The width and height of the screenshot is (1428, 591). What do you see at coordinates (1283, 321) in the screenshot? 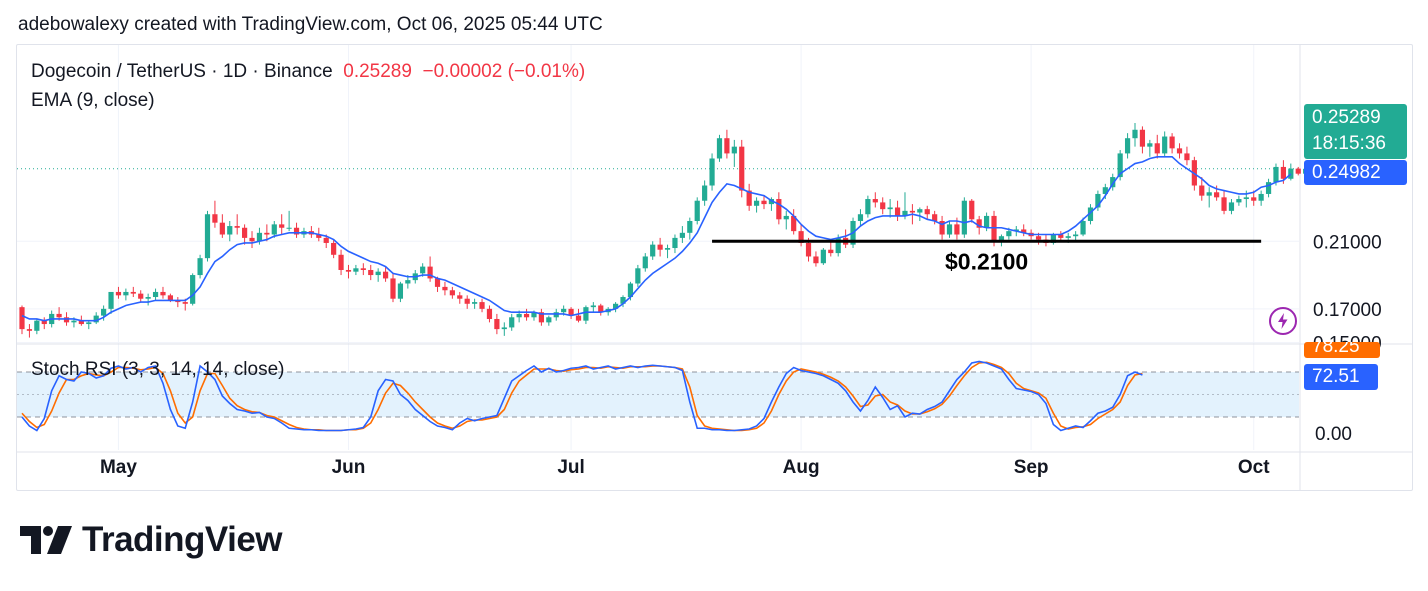
I see `lightning-icon` at bounding box center [1283, 321].